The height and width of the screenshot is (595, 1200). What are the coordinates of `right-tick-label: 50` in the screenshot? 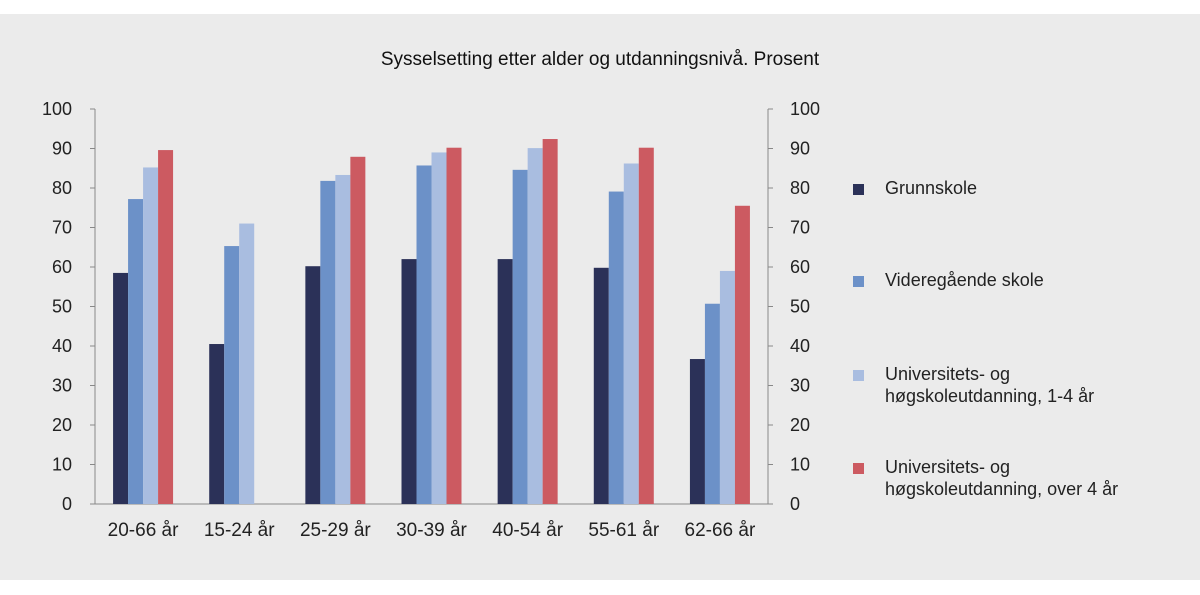 It's located at (800, 307).